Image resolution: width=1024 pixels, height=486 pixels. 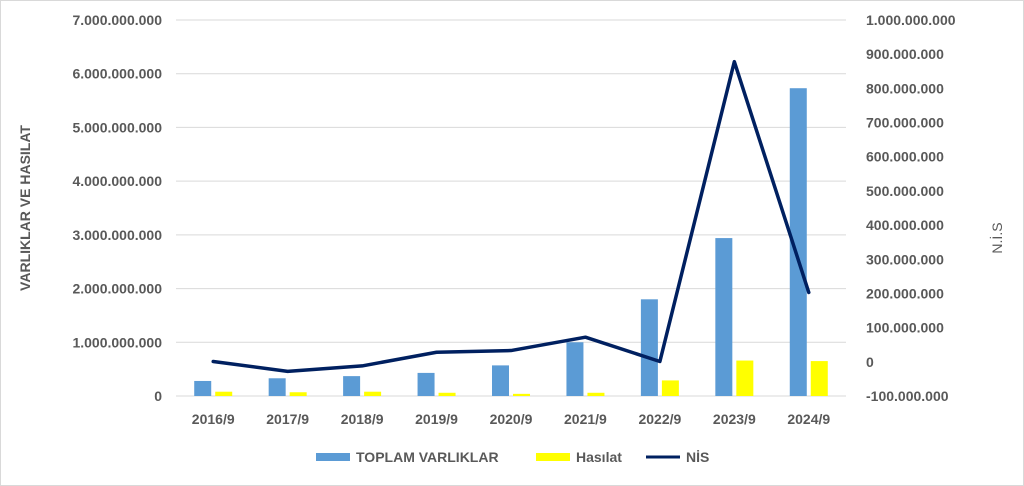 I want to click on x-tick-label: 2021/9, so click(x=585, y=419).